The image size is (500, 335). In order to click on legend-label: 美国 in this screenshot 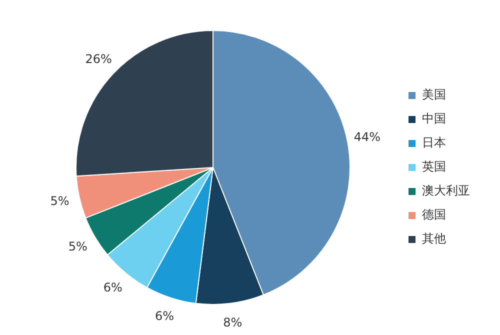, I will do `click(434, 95)`.